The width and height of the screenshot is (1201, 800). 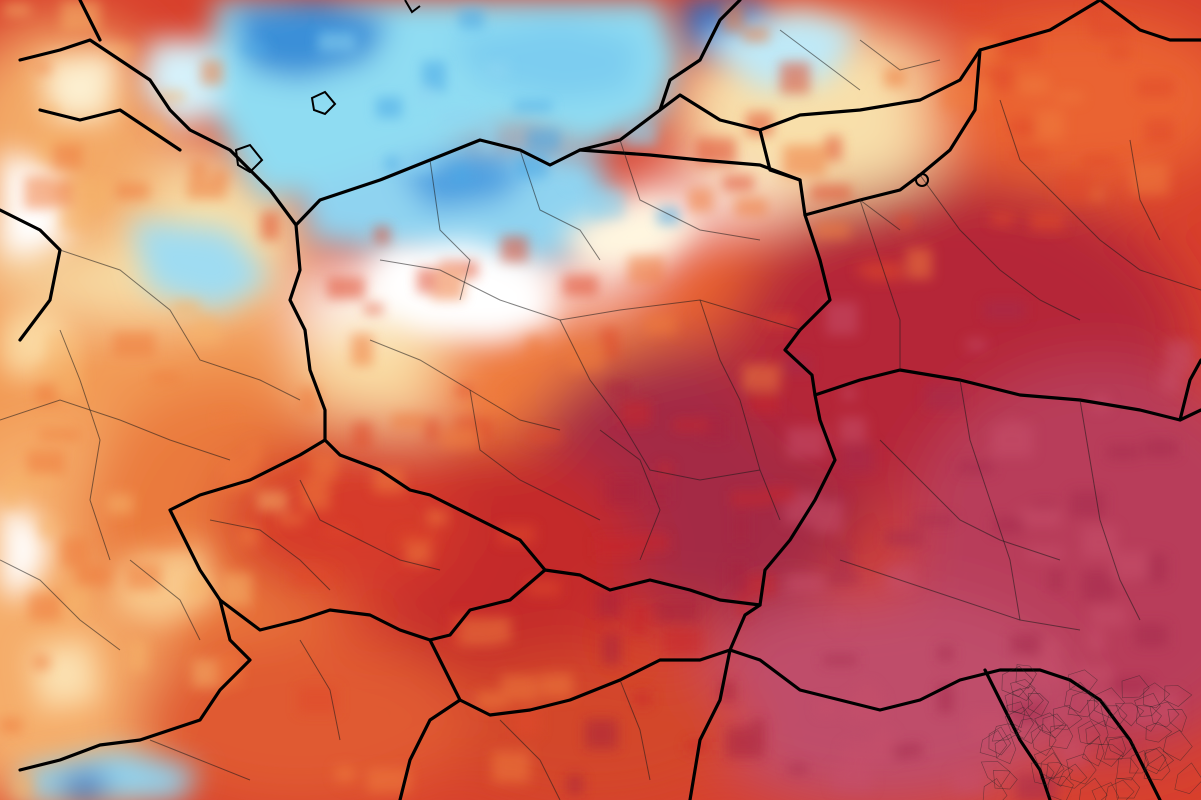 I want to click on coast-islands, so click(x=582, y=93).